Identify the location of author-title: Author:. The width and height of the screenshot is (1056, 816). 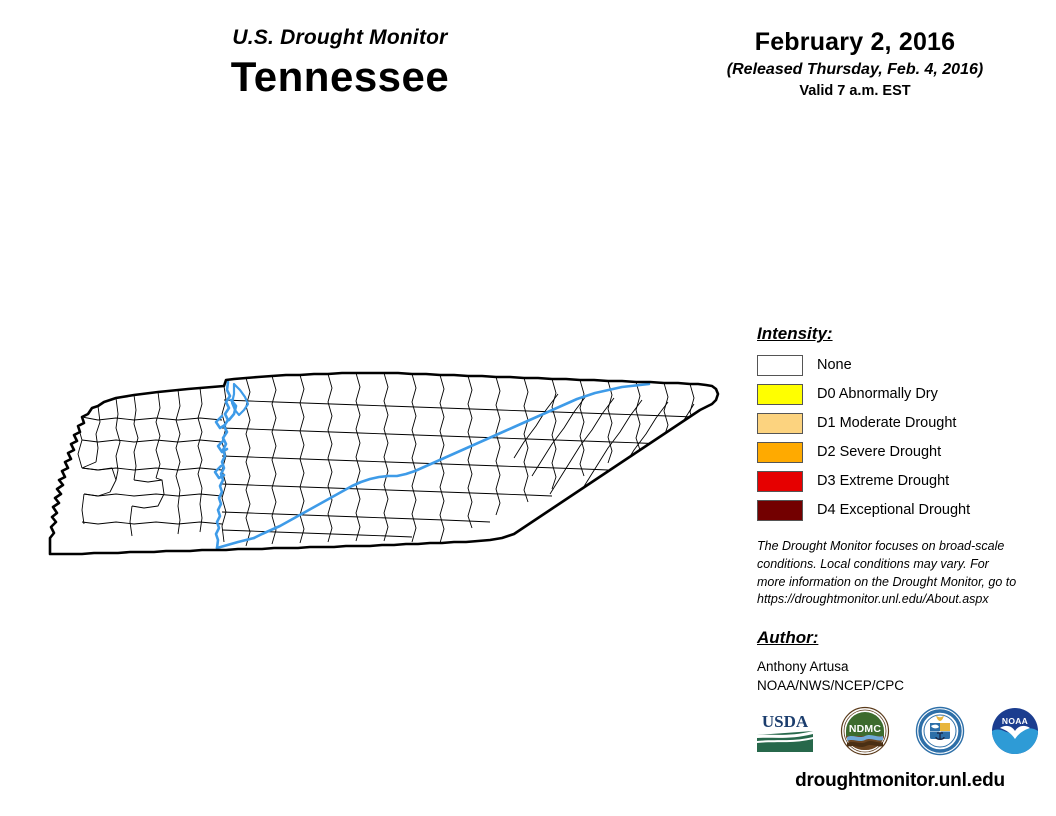
(788, 637).